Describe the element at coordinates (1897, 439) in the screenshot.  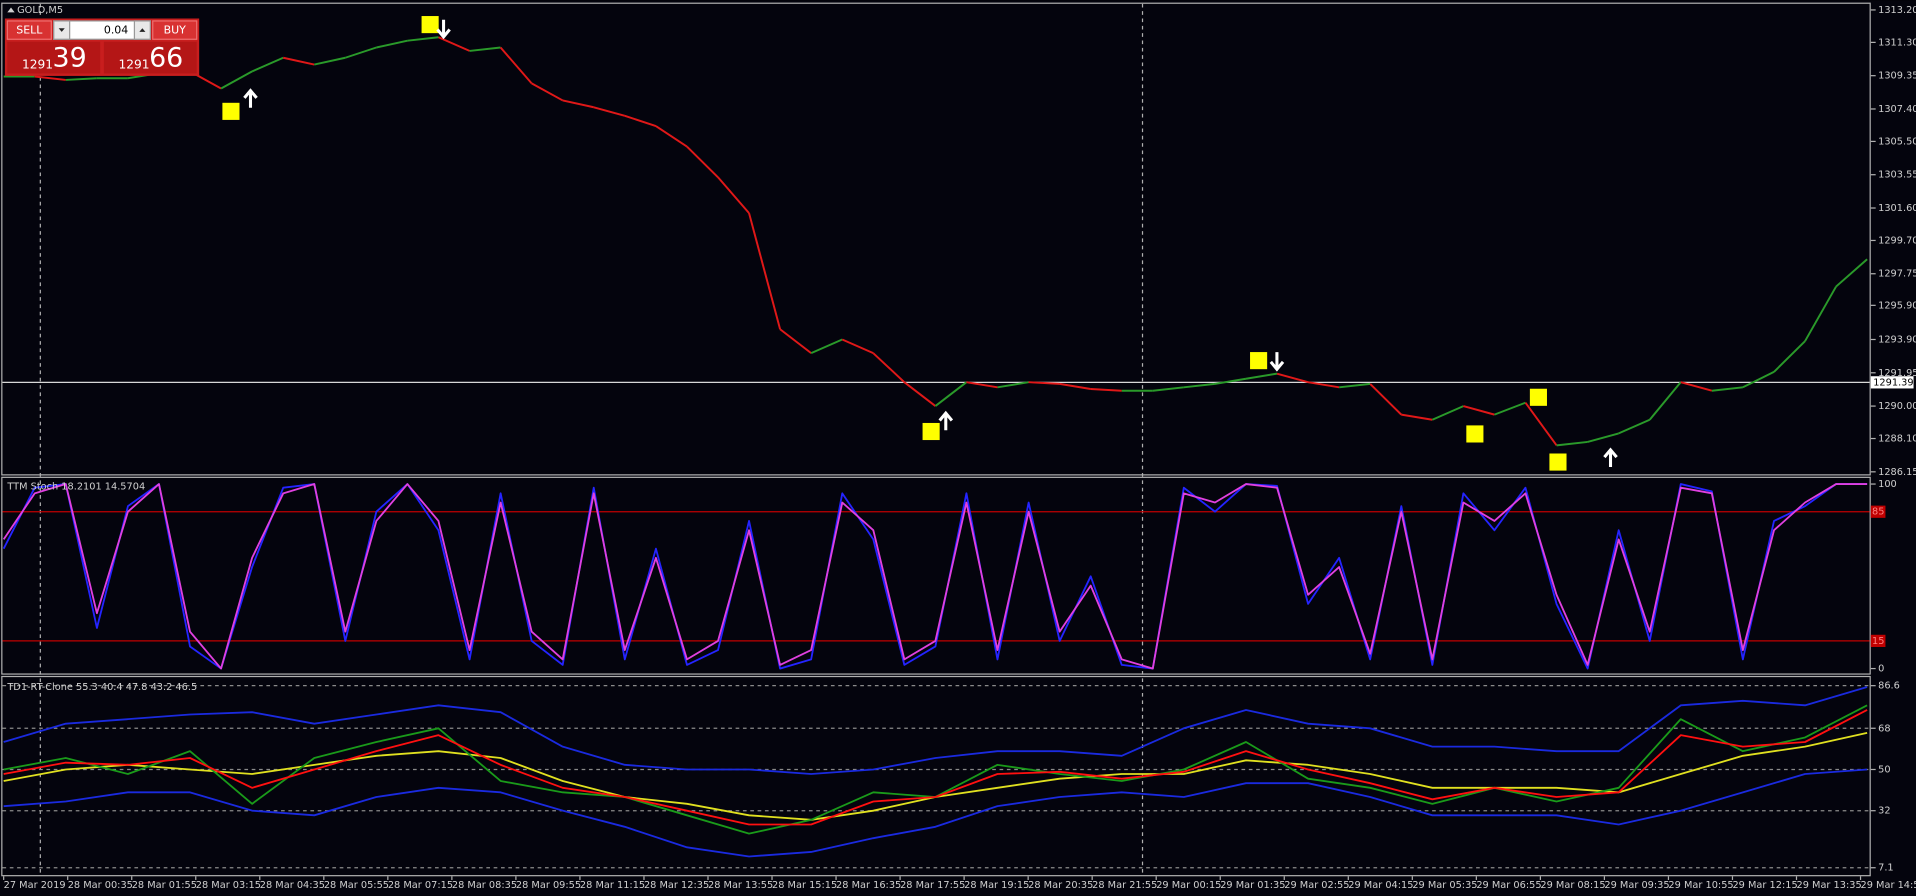
I see `y-tick-label: 1288.10` at that location.